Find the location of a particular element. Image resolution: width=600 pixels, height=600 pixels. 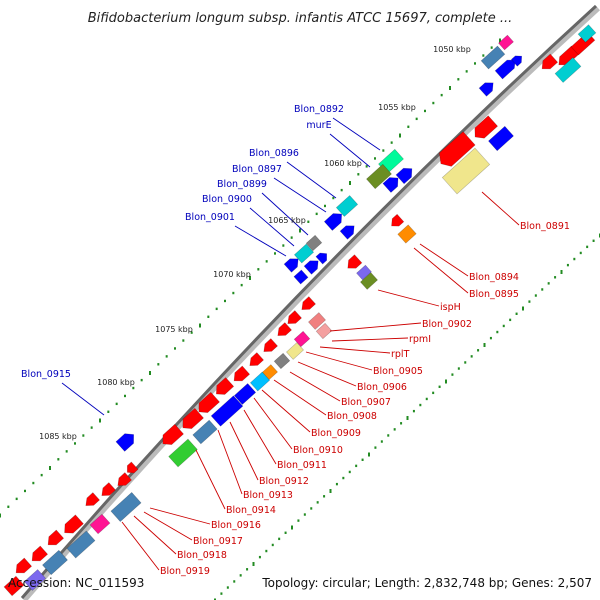

gene-label-blon-0901: Blon_0901 is located at coordinates (210, 217).